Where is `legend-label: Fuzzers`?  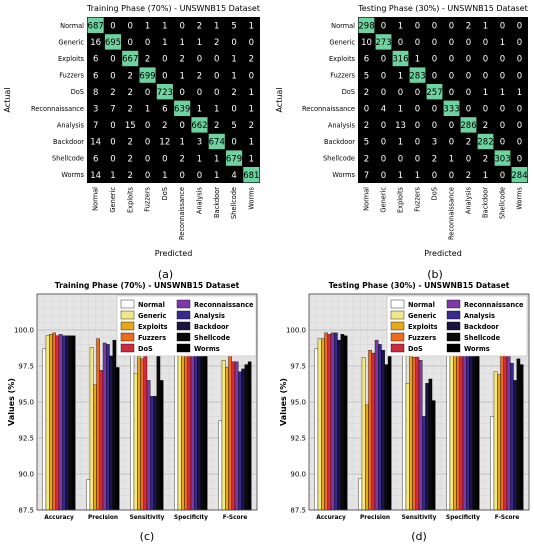 legend-label: Fuzzers is located at coordinates (152, 338).